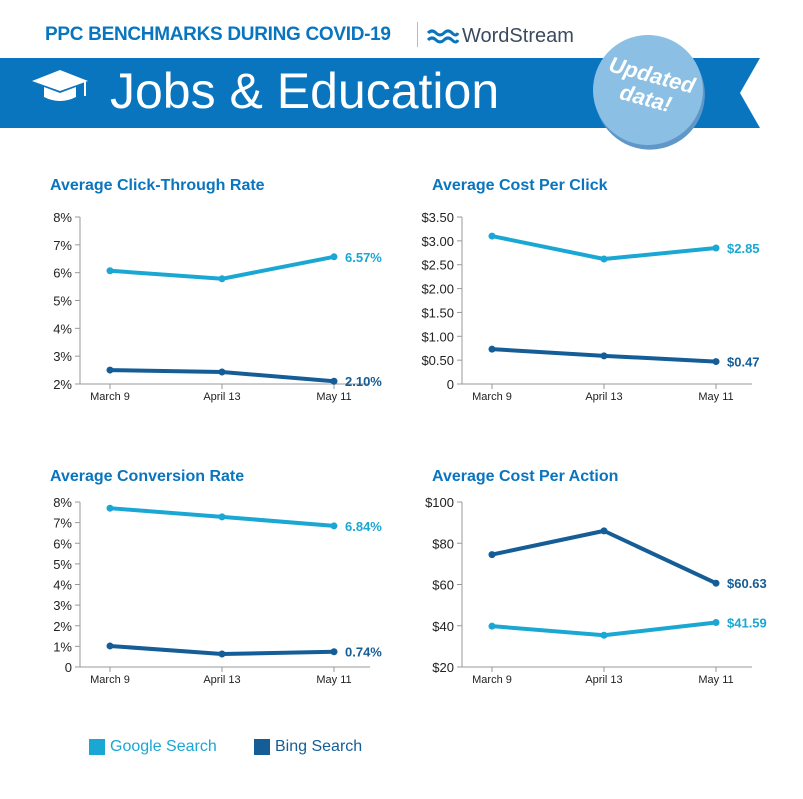 The image size is (803, 799). Describe the element at coordinates (218, 34) in the screenshot. I see `header-title: PPC BENCHMARKS DURING COVID-19` at that location.